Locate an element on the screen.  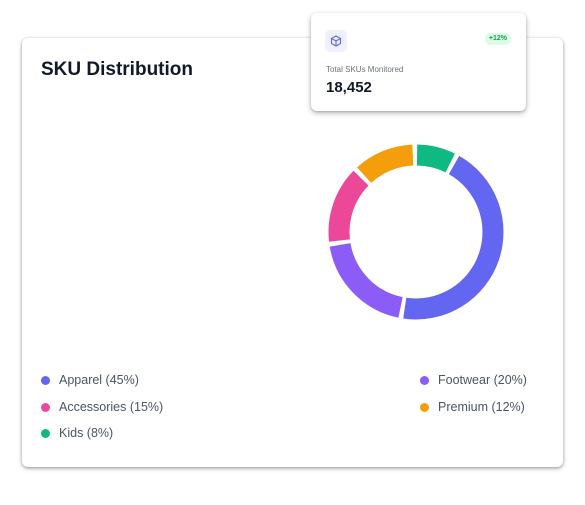
stat-label: Total SKUs Monitored is located at coordinates (365, 69).